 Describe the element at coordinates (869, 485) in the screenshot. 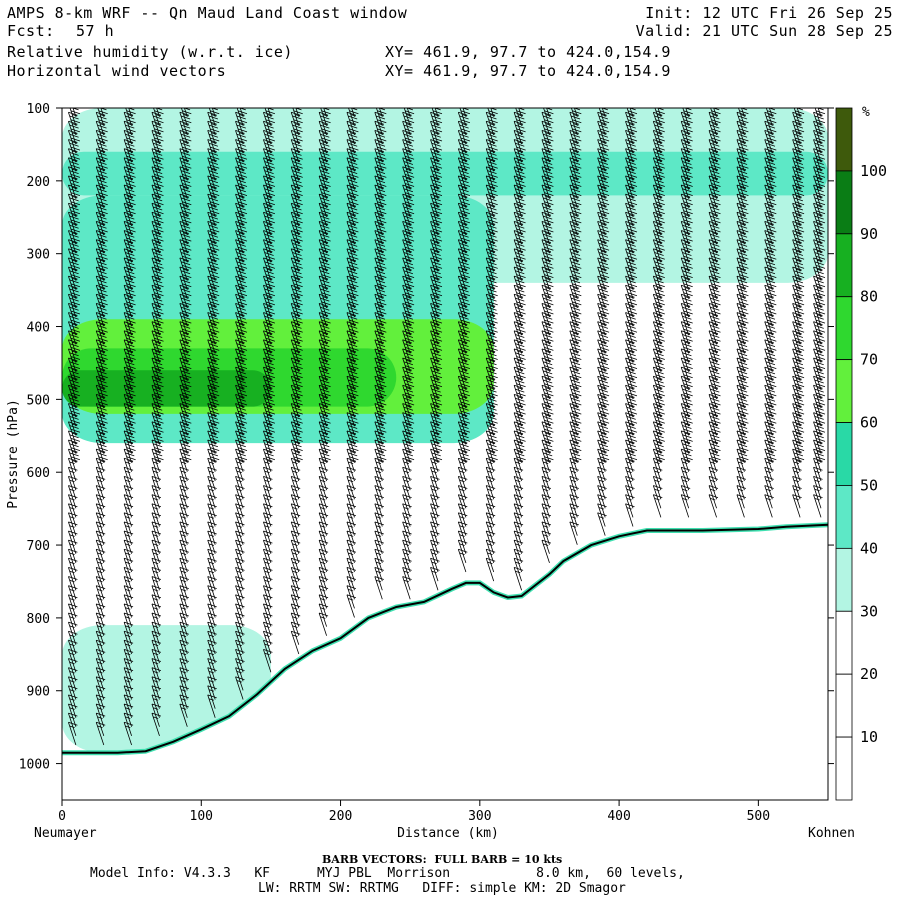

I see `colorbar-tick-label: 50` at that location.